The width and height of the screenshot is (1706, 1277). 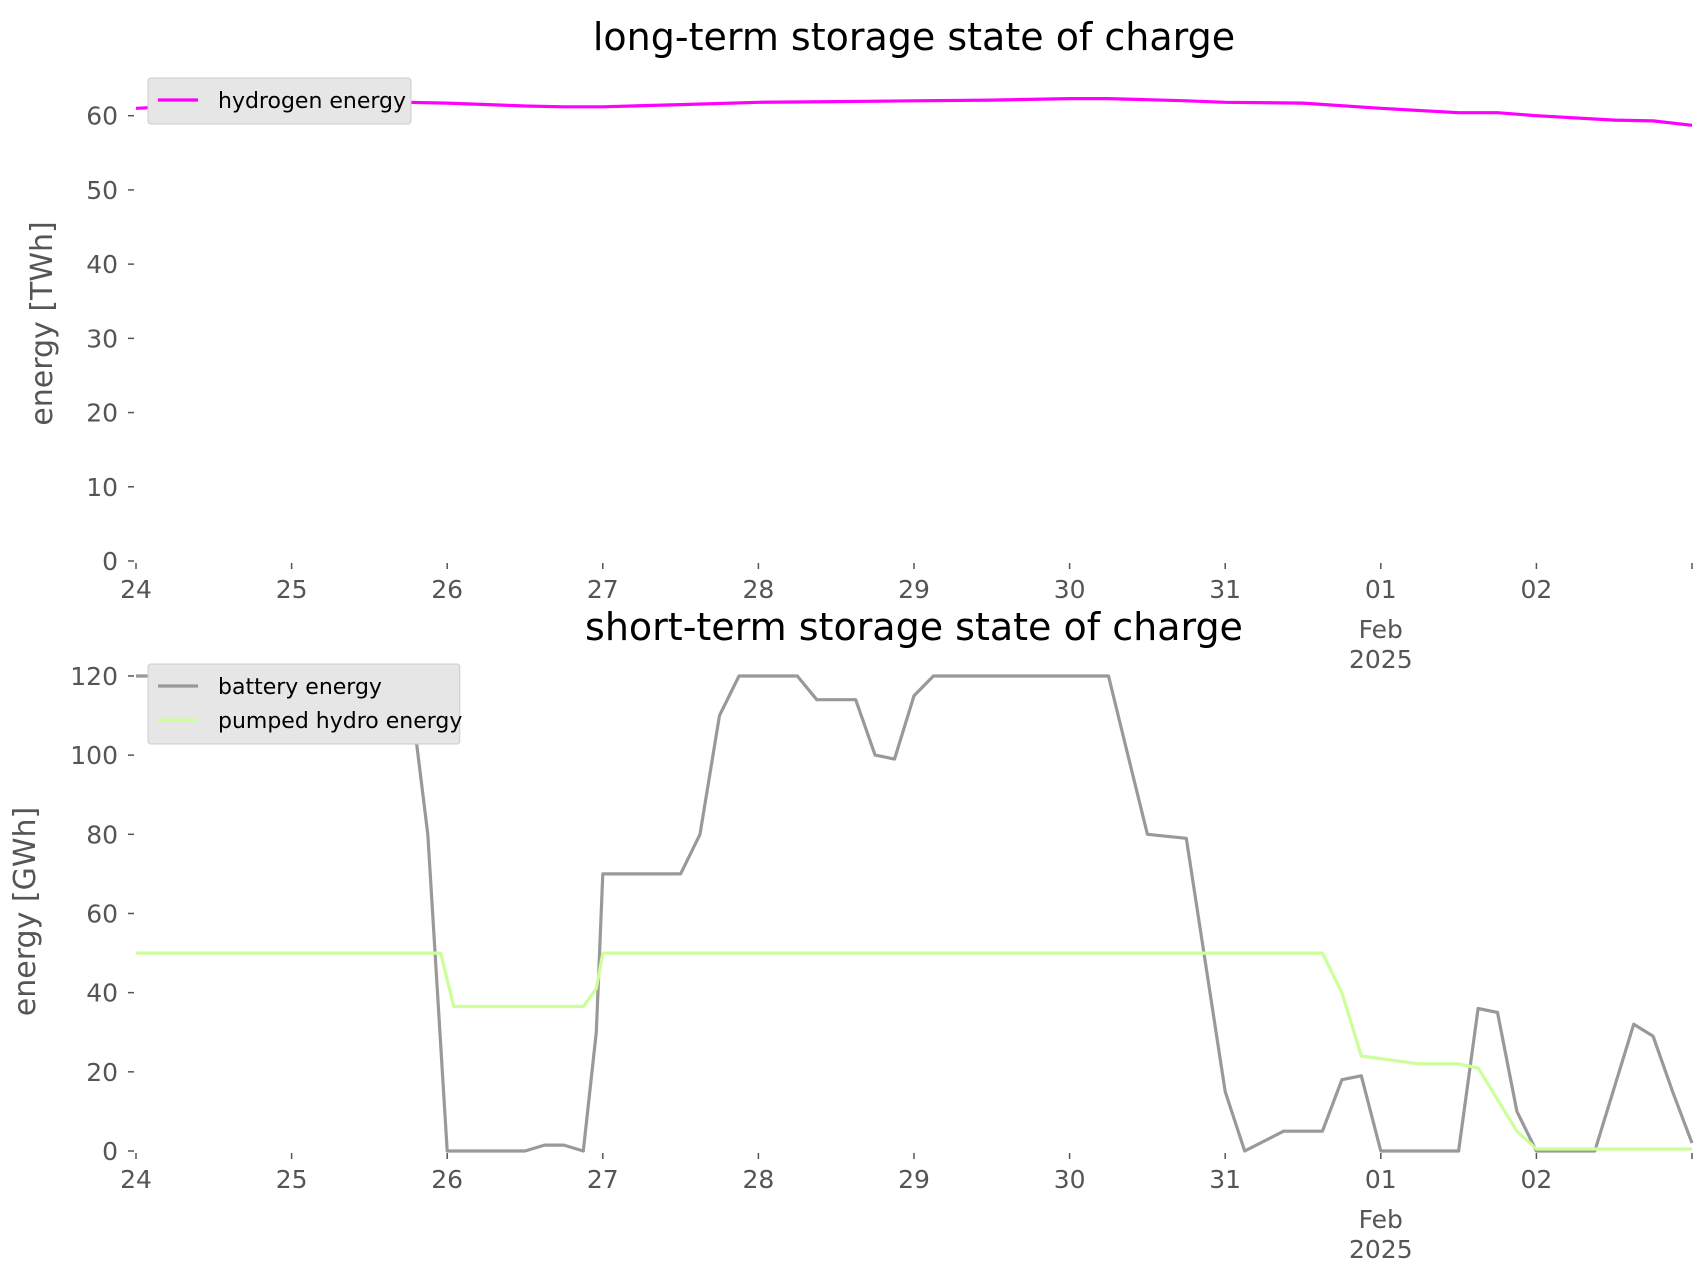 What do you see at coordinates (102, 834) in the screenshot?
I see `y-tick-label: 80` at bounding box center [102, 834].